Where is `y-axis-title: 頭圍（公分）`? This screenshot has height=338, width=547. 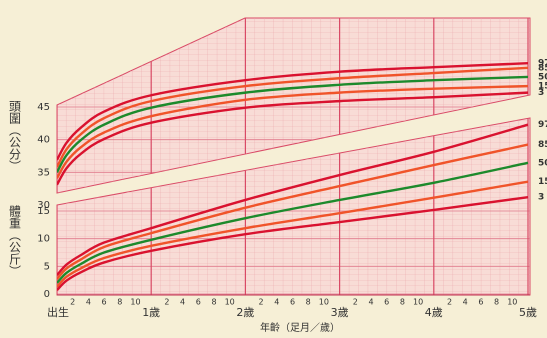
y-axis-title: 頭圍（公分） is located at coordinates (15, 136).